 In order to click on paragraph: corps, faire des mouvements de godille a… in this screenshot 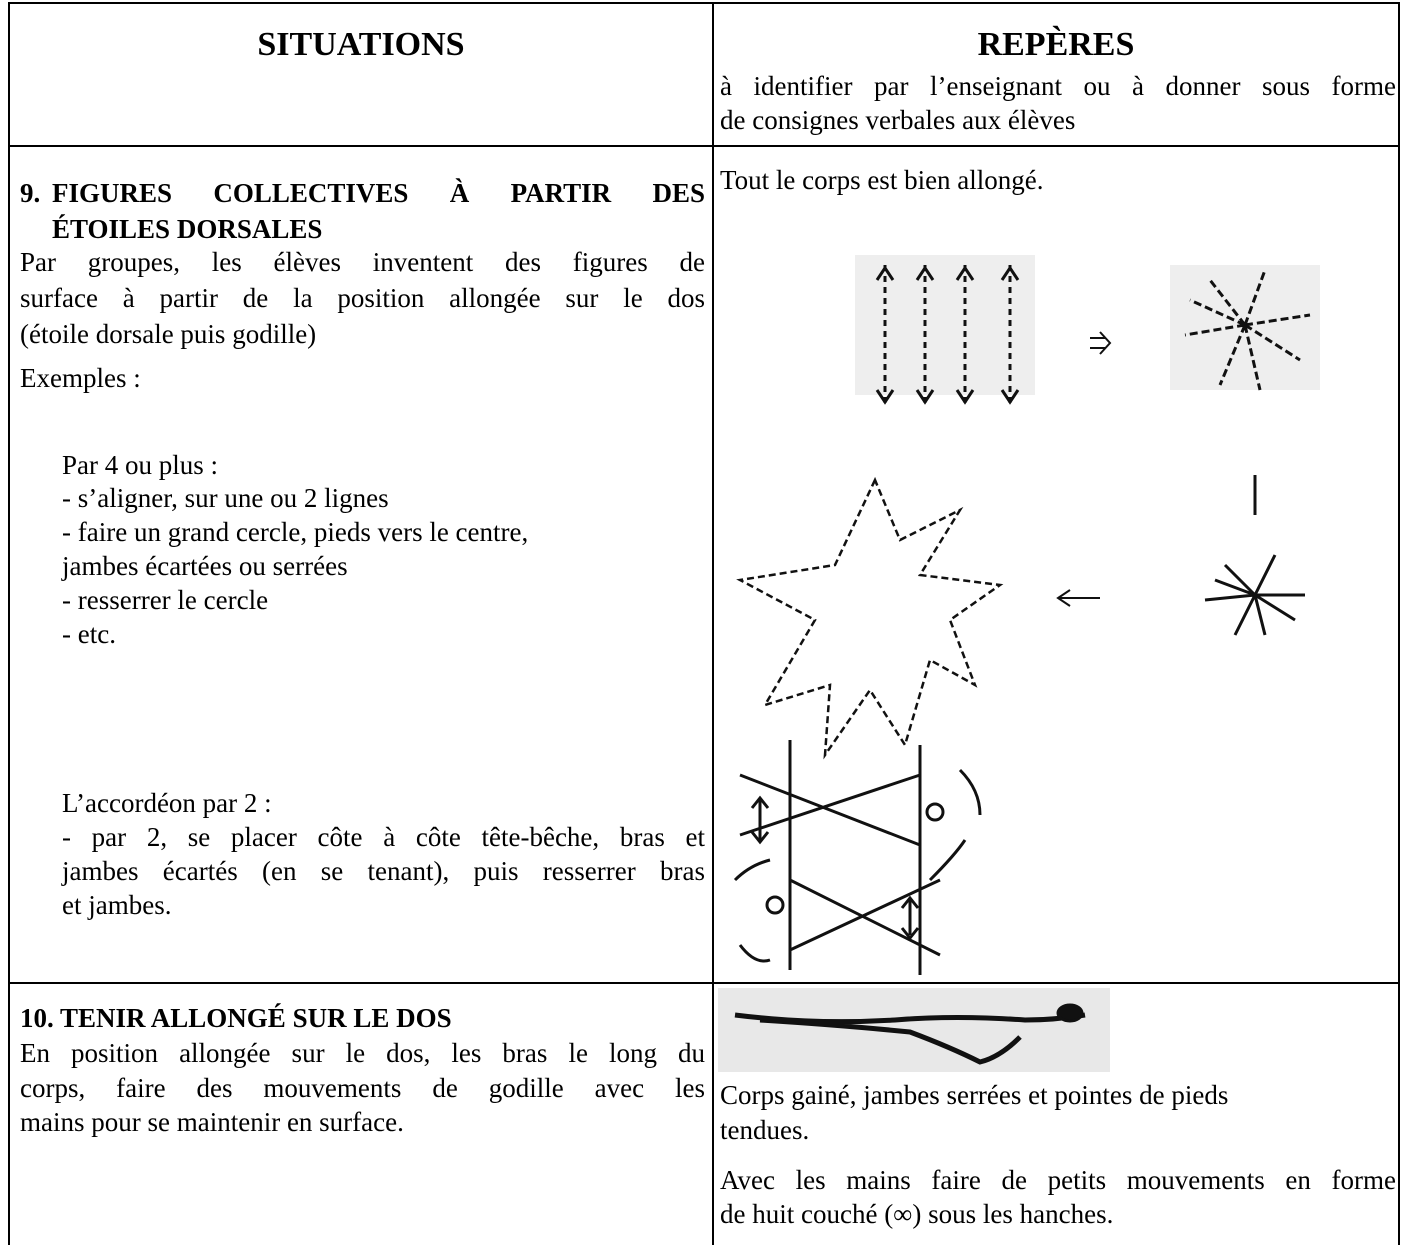, I will do `click(362, 1088)`.